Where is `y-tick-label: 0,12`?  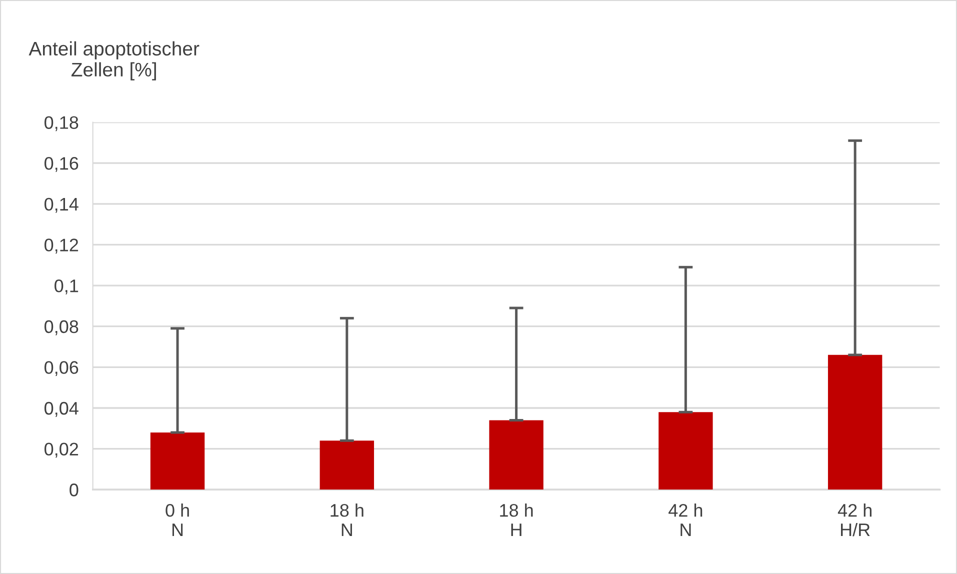
y-tick-label: 0,12 is located at coordinates (61, 246).